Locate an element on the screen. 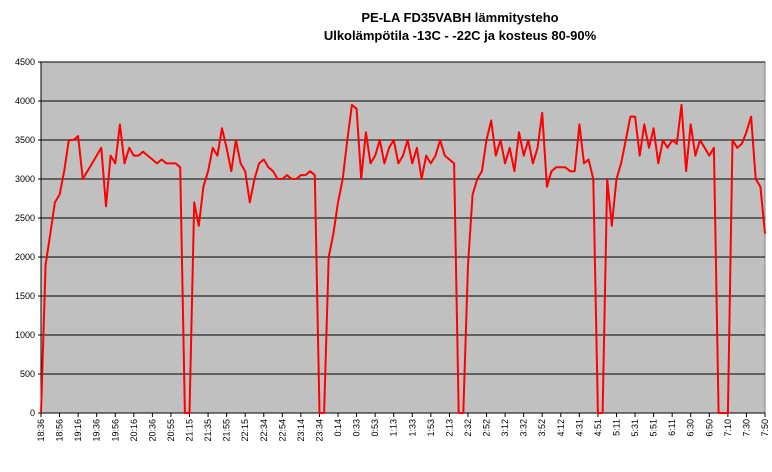 This screenshot has height=472, width=772. y-tick-label: 0 is located at coordinates (32, 413).